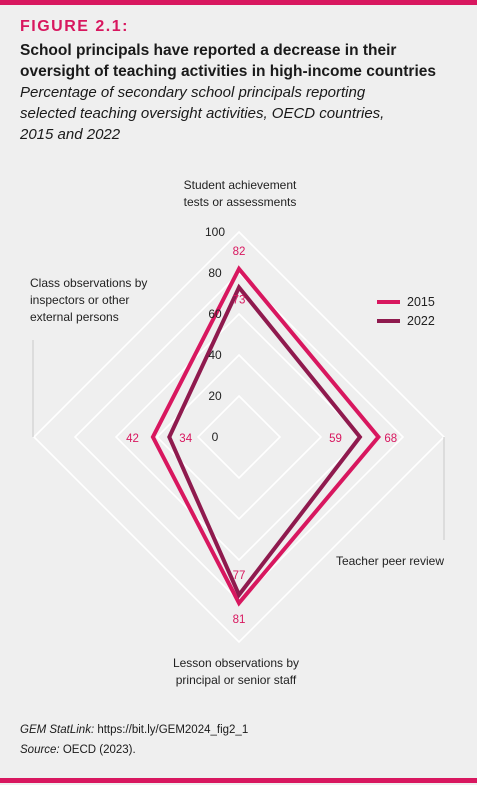 The image size is (477, 785). Describe the element at coordinates (74, 26) in the screenshot. I see `figure-label: FIGURE 2.1:` at that location.